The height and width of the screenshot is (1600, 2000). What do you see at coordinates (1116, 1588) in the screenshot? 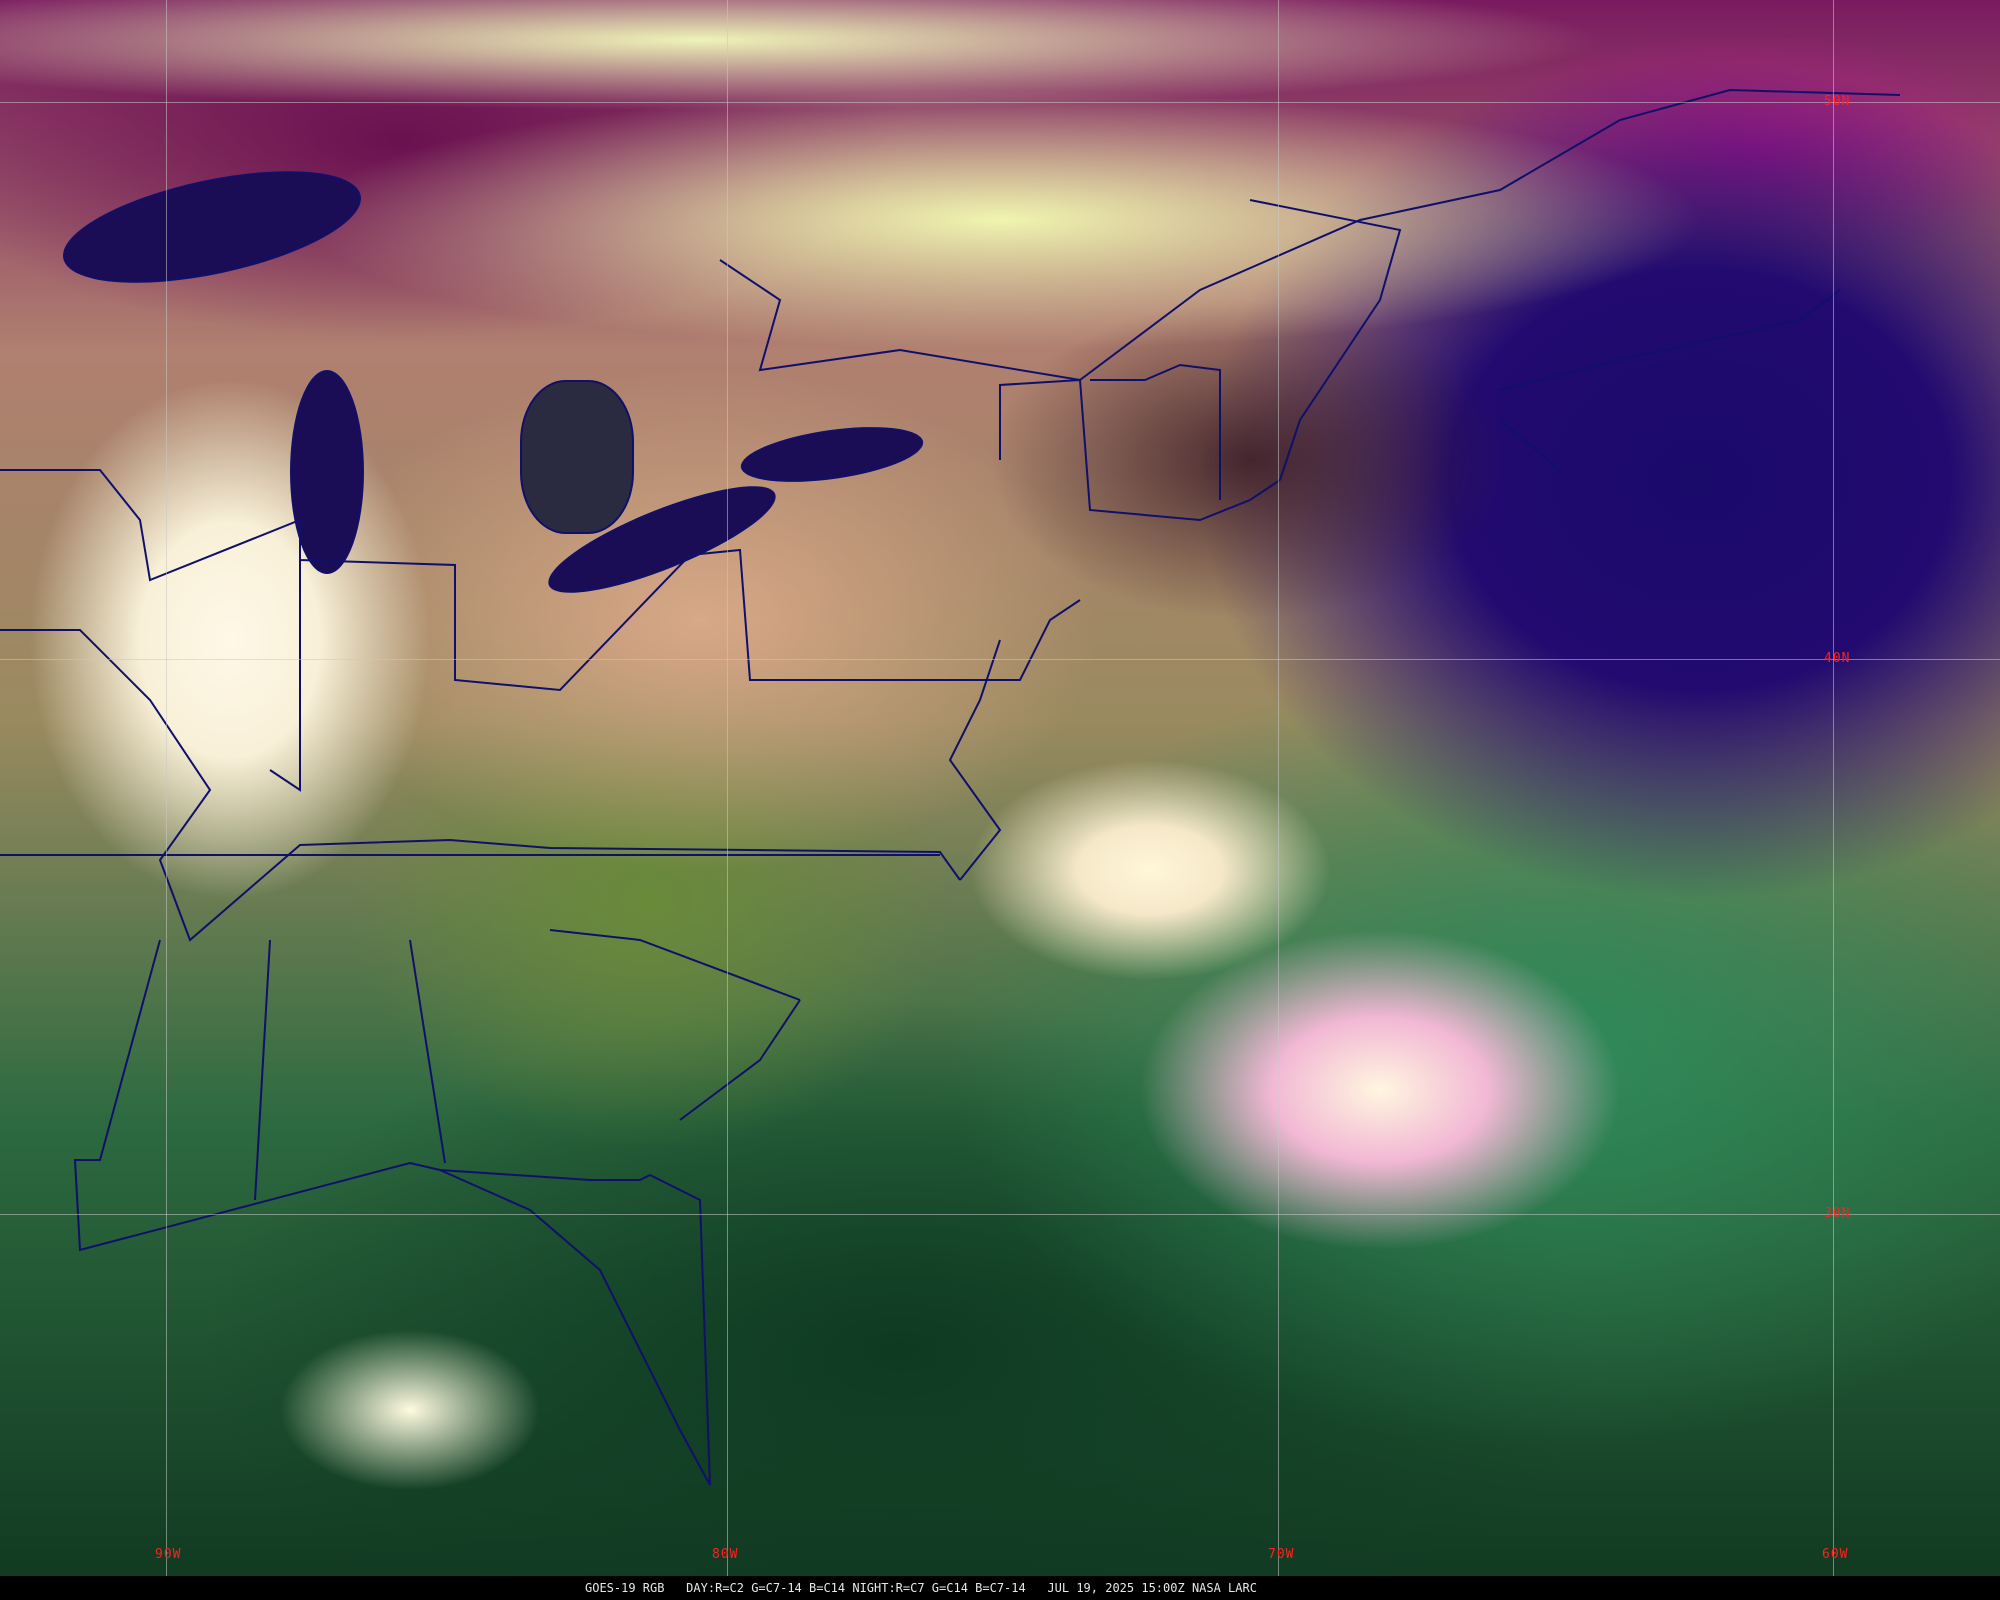
I see `caption-datetime: JUL 19, 2025 15:00Z` at bounding box center [1116, 1588].